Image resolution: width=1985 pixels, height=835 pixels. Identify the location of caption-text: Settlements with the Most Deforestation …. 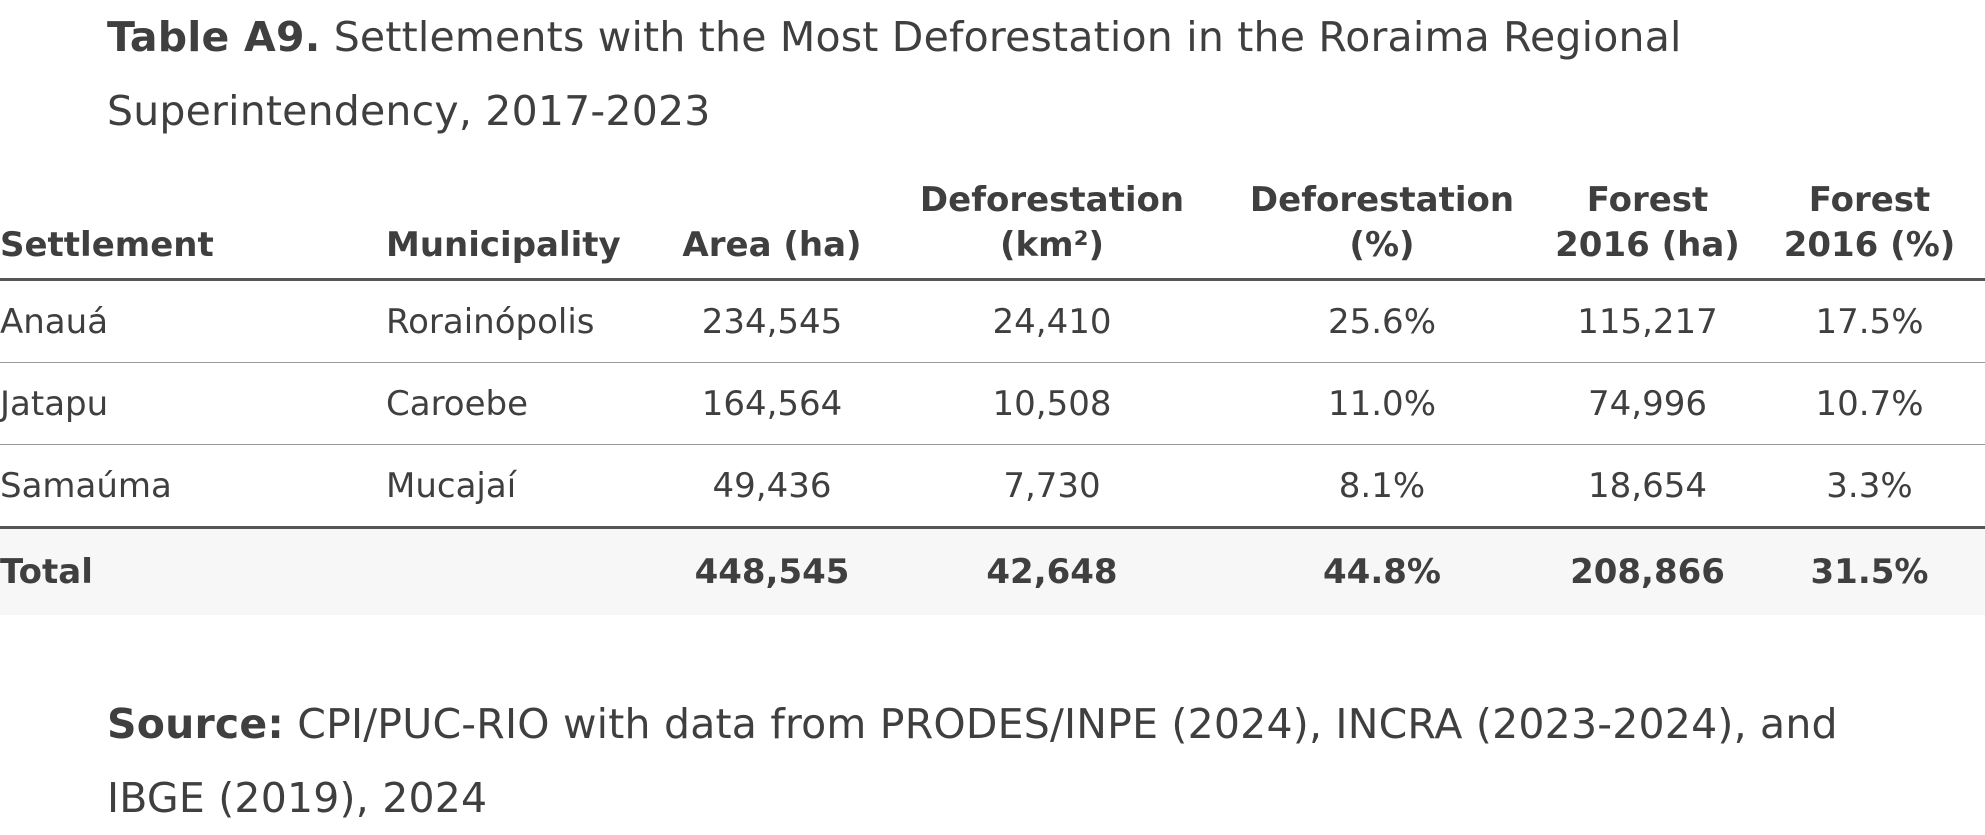
(894, 74).